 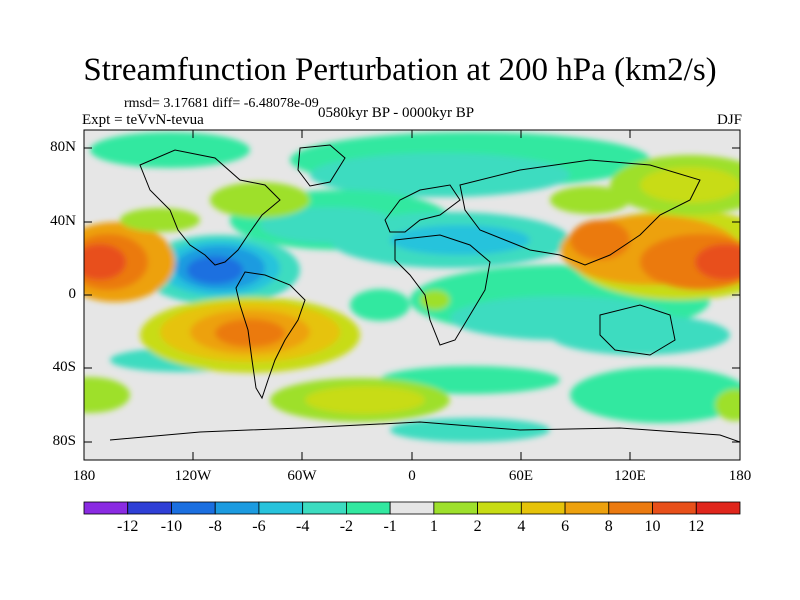 What do you see at coordinates (412, 476) in the screenshot?
I see `x-tick-label: 0` at bounding box center [412, 476].